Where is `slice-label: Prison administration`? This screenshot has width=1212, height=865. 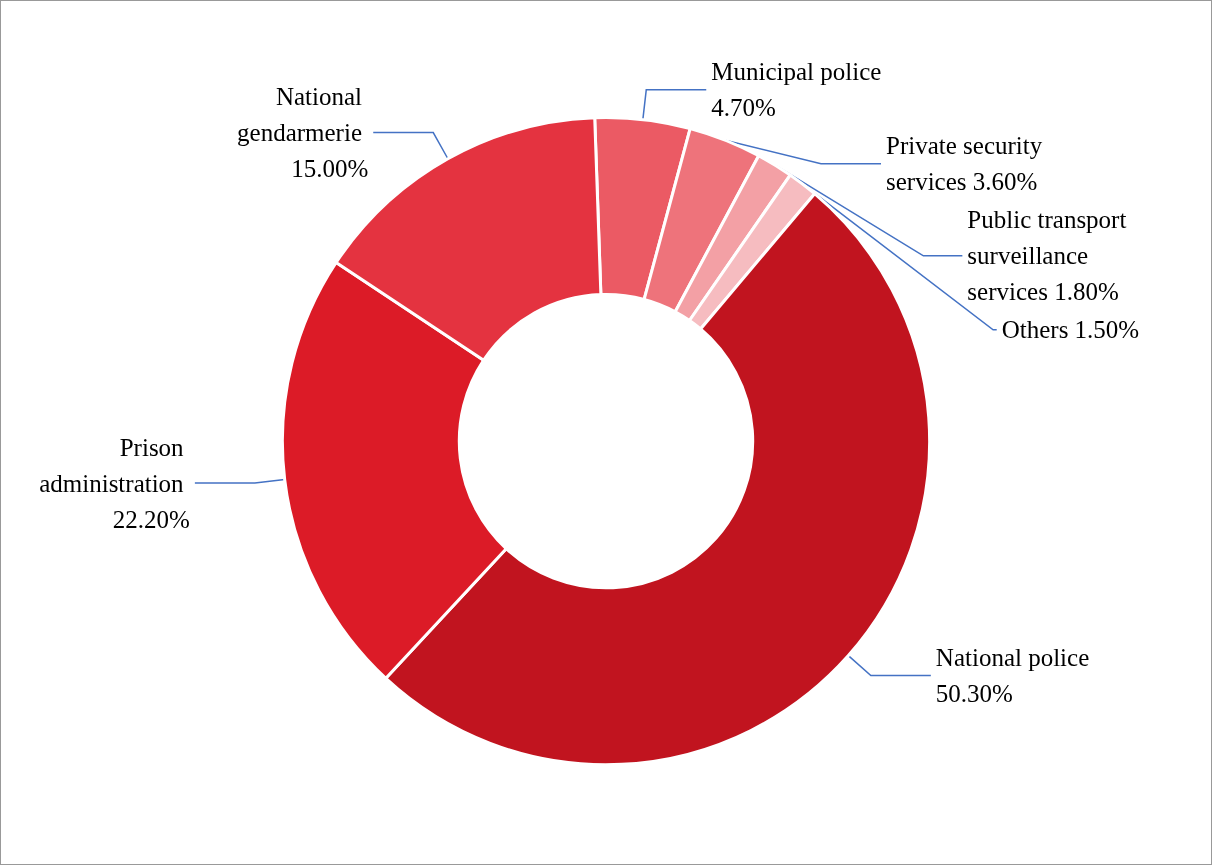 slice-label: Prison administration is located at coordinates (114, 465).